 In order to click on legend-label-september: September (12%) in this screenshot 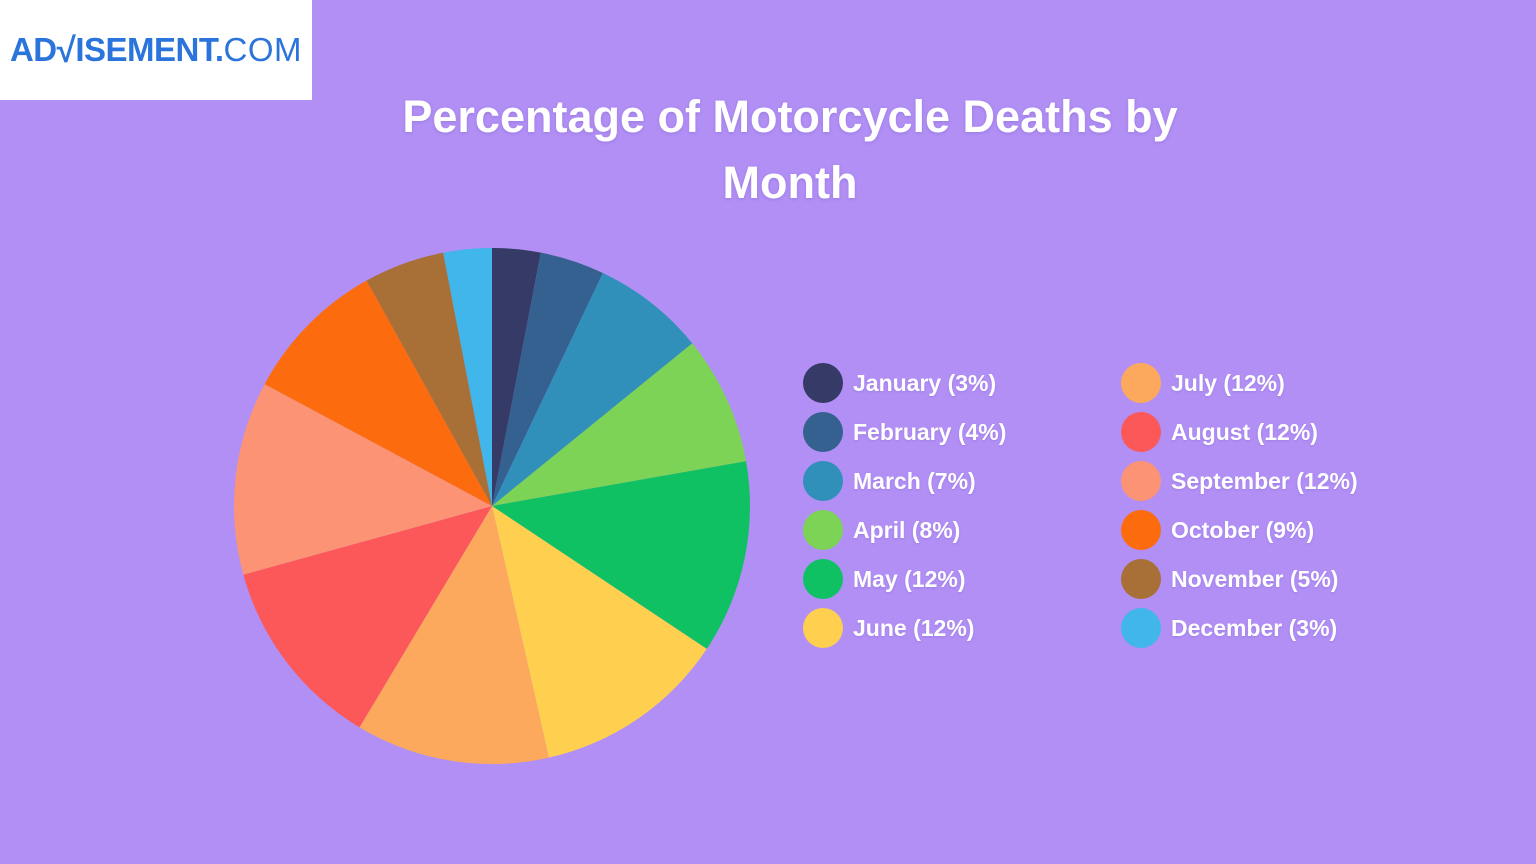, I will do `click(1264, 480)`.